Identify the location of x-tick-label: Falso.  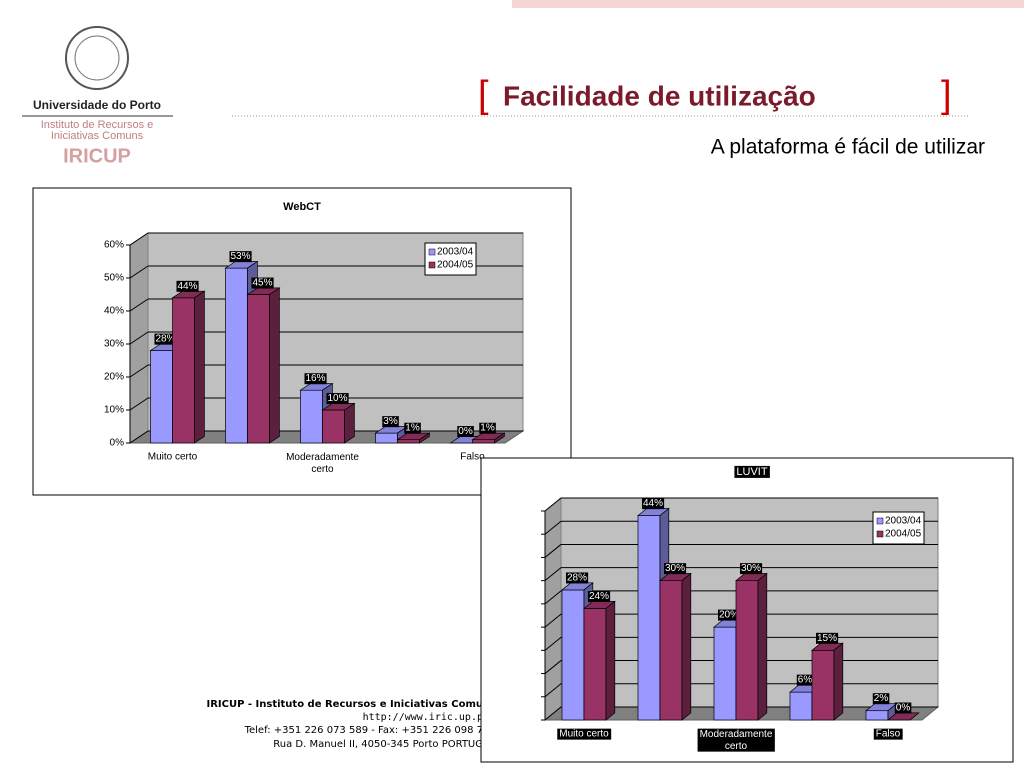
(472, 457).